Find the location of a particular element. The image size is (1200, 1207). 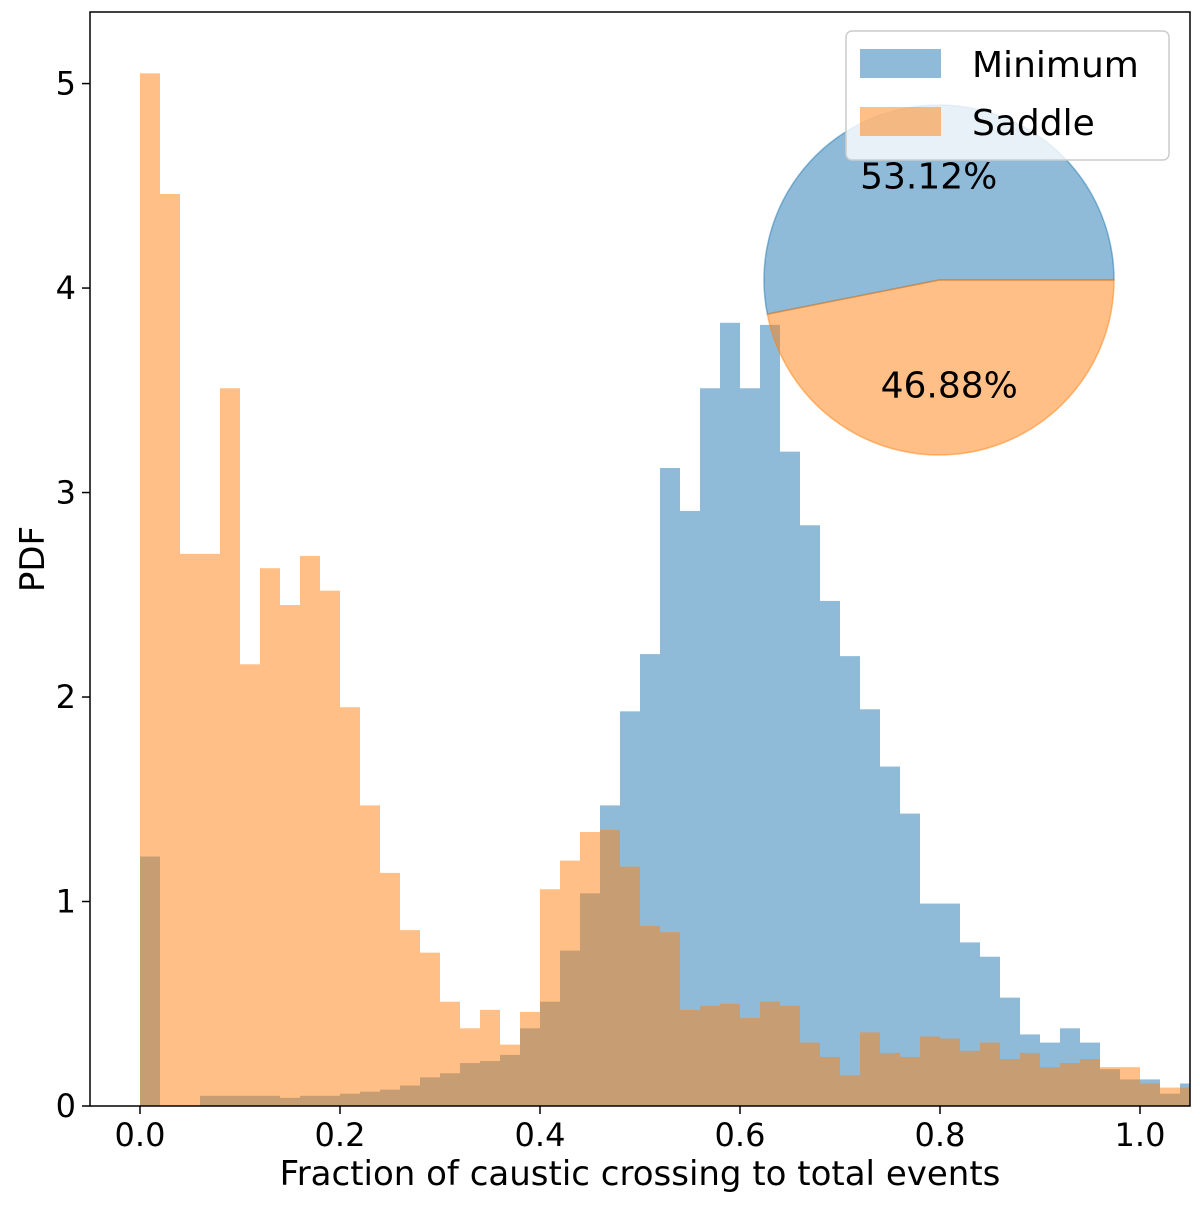

legend: Minimum Saddle is located at coordinates (1007, 95).